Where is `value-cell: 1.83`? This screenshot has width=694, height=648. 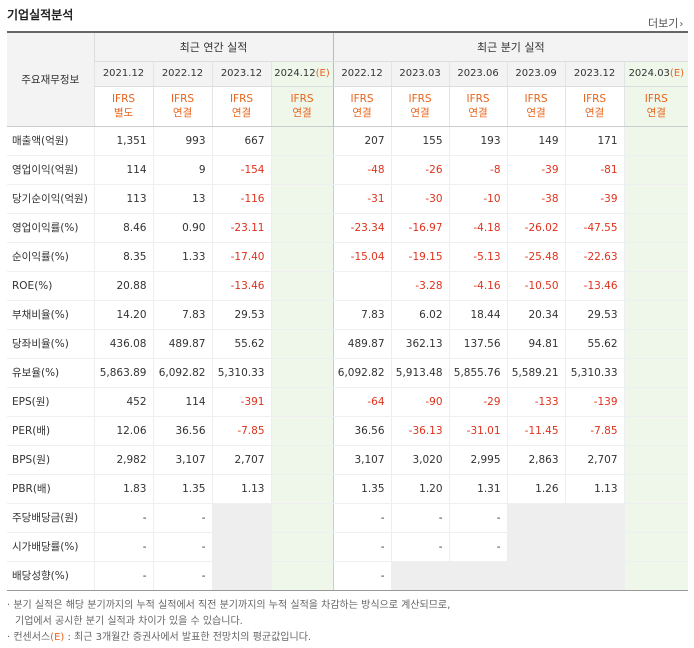 value-cell: 1.83 is located at coordinates (123, 489).